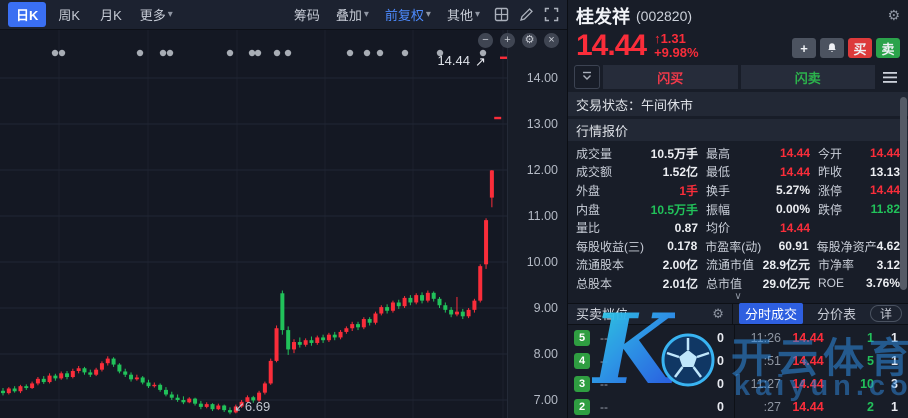 This screenshot has height=418, width=908. Describe the element at coordinates (888, 246) in the screenshot. I see `quote-value: 4.62` at that location.